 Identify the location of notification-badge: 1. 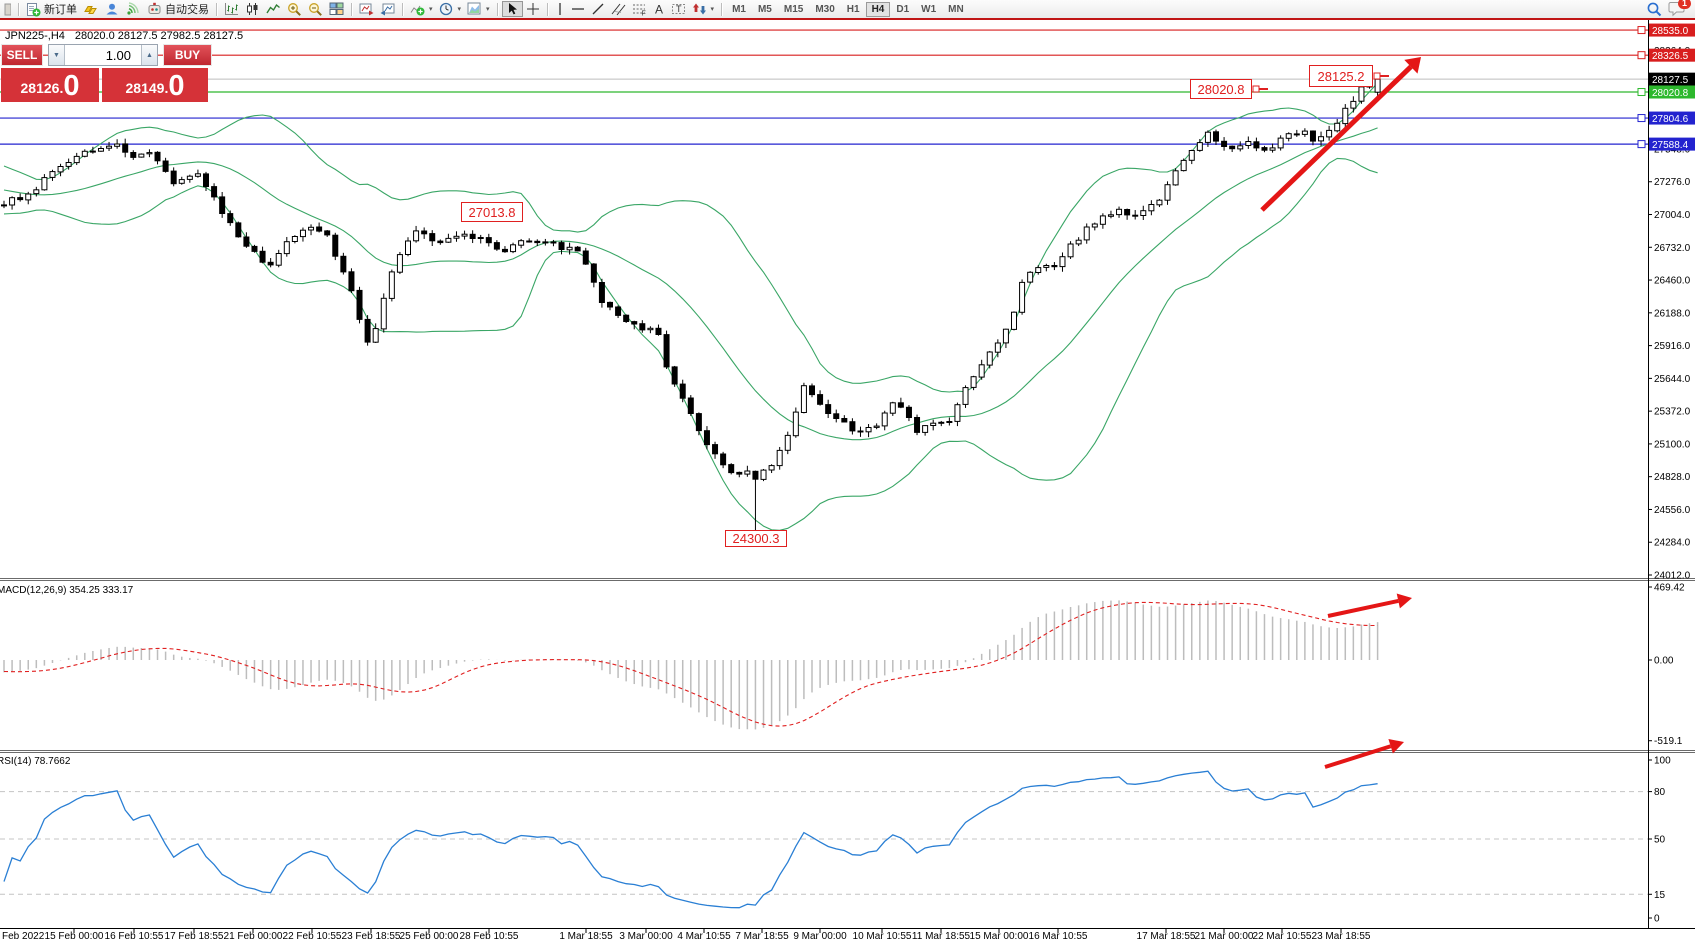
(1684, 4).